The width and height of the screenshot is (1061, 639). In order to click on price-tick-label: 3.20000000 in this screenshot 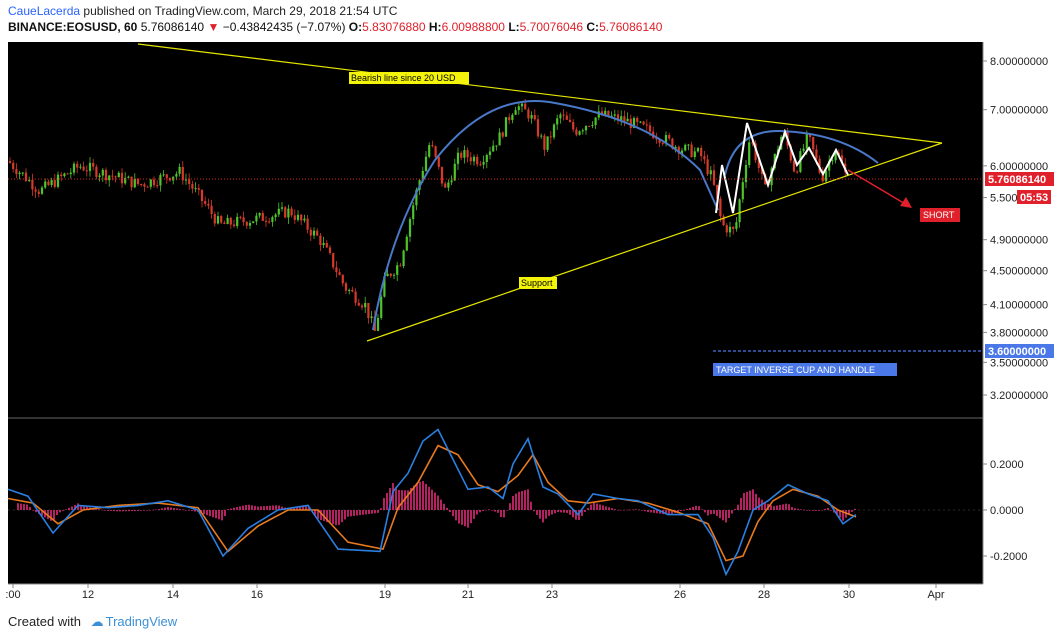, I will do `click(1019, 396)`.